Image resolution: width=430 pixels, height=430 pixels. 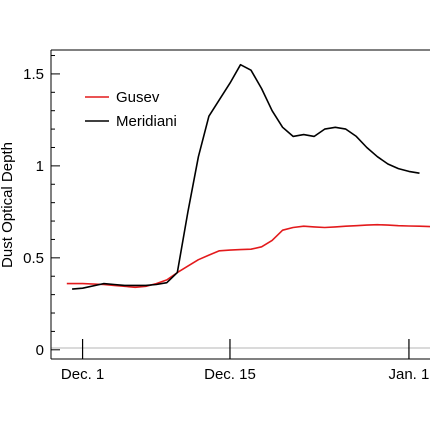 I want to click on y-axis-title: Dust Optical Depth, so click(x=8, y=205).